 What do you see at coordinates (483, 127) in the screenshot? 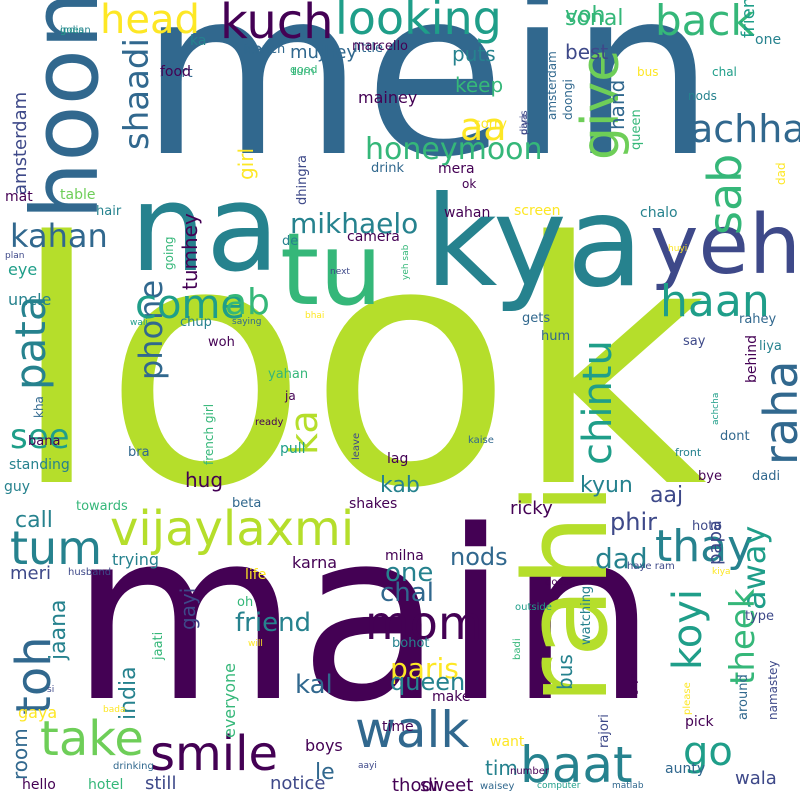
I see `word: aa` at bounding box center [483, 127].